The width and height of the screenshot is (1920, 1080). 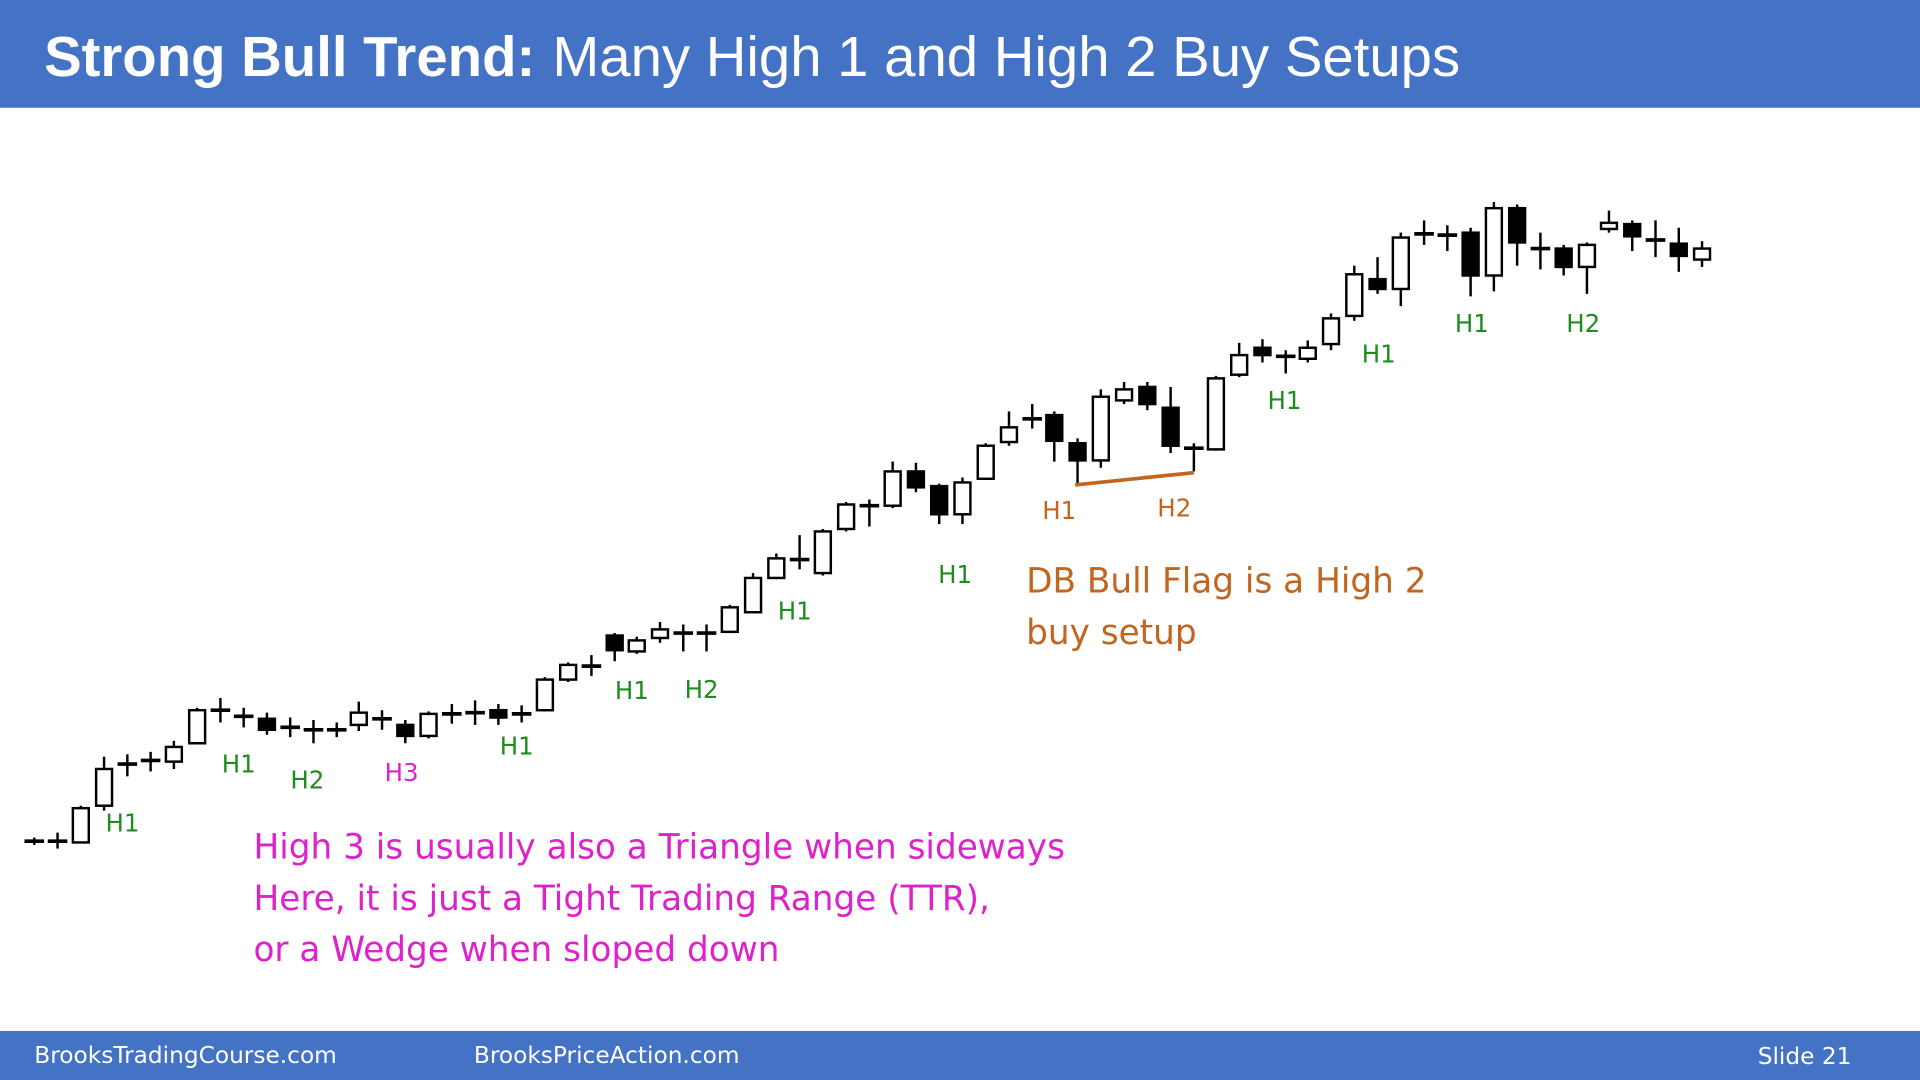 What do you see at coordinates (607, 1055) in the screenshot?
I see `footer-middle: BrooksPriceAction.com` at bounding box center [607, 1055].